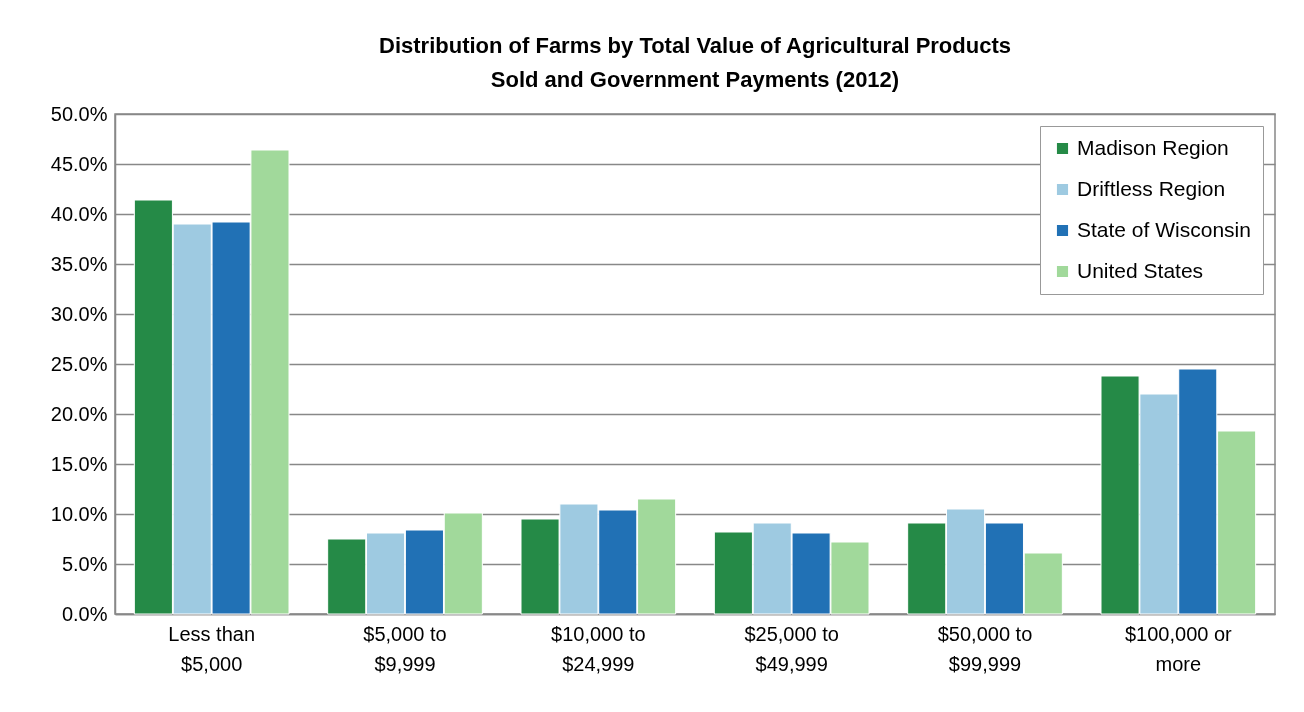  What do you see at coordinates (212, 648) in the screenshot?
I see `x-tick-label: Less than $5,000` at bounding box center [212, 648].